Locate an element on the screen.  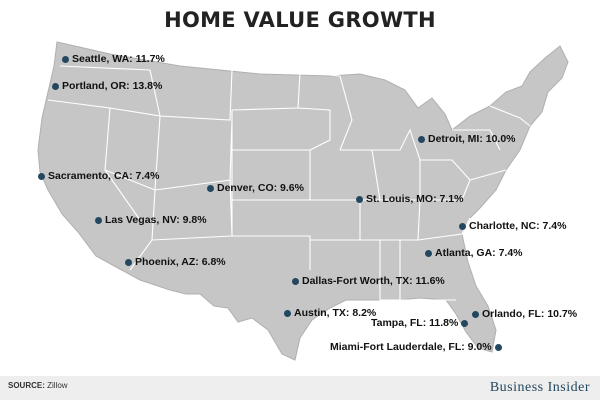
city-label-sacramento: Sacramento, CA: 7.4% is located at coordinates (104, 176).